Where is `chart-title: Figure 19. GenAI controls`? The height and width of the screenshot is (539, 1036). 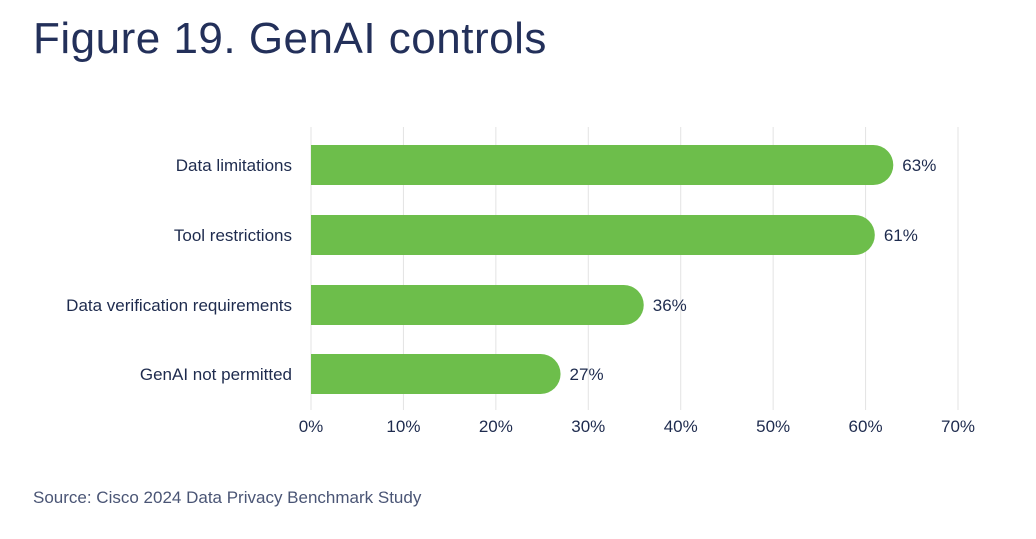
chart-title: Figure 19. GenAI controls is located at coordinates (290, 38).